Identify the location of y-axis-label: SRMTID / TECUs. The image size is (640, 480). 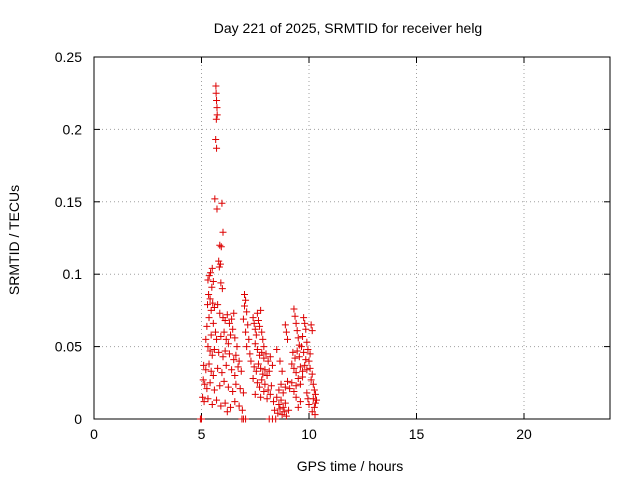
(14, 240).